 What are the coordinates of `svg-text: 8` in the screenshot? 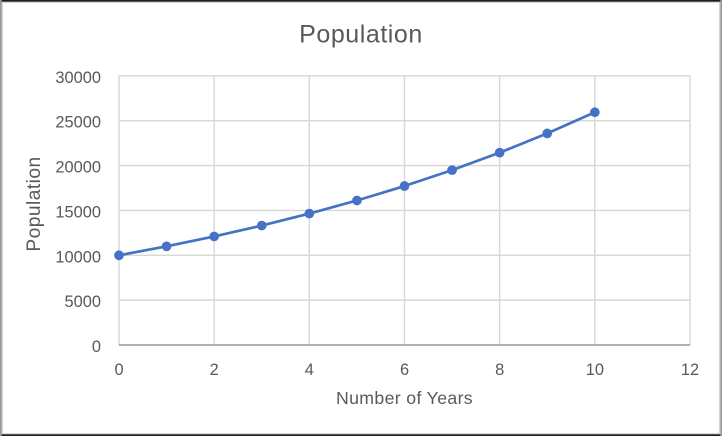 It's located at (499, 370).